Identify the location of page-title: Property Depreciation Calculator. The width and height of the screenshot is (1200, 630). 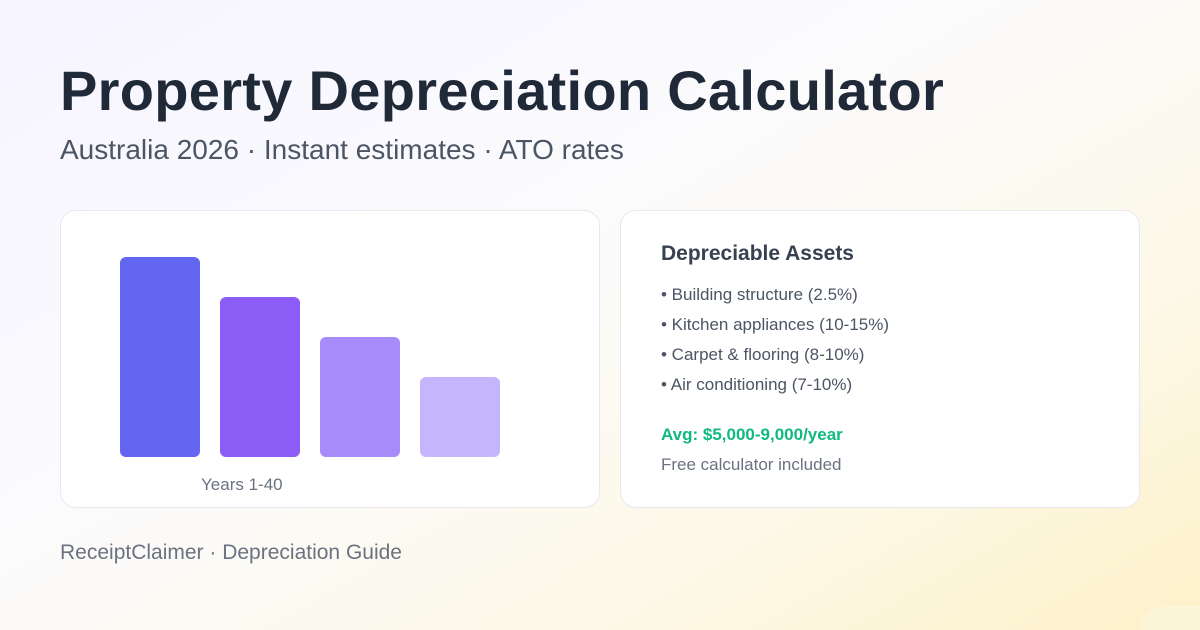
(502, 90).